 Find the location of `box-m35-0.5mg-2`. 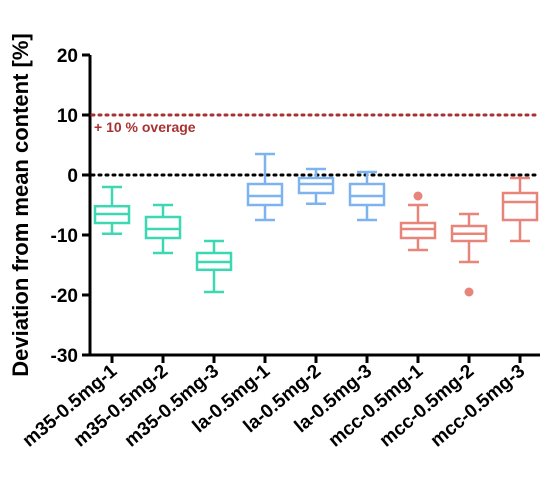

box-m35-0.5mg-2 is located at coordinates (163, 229).